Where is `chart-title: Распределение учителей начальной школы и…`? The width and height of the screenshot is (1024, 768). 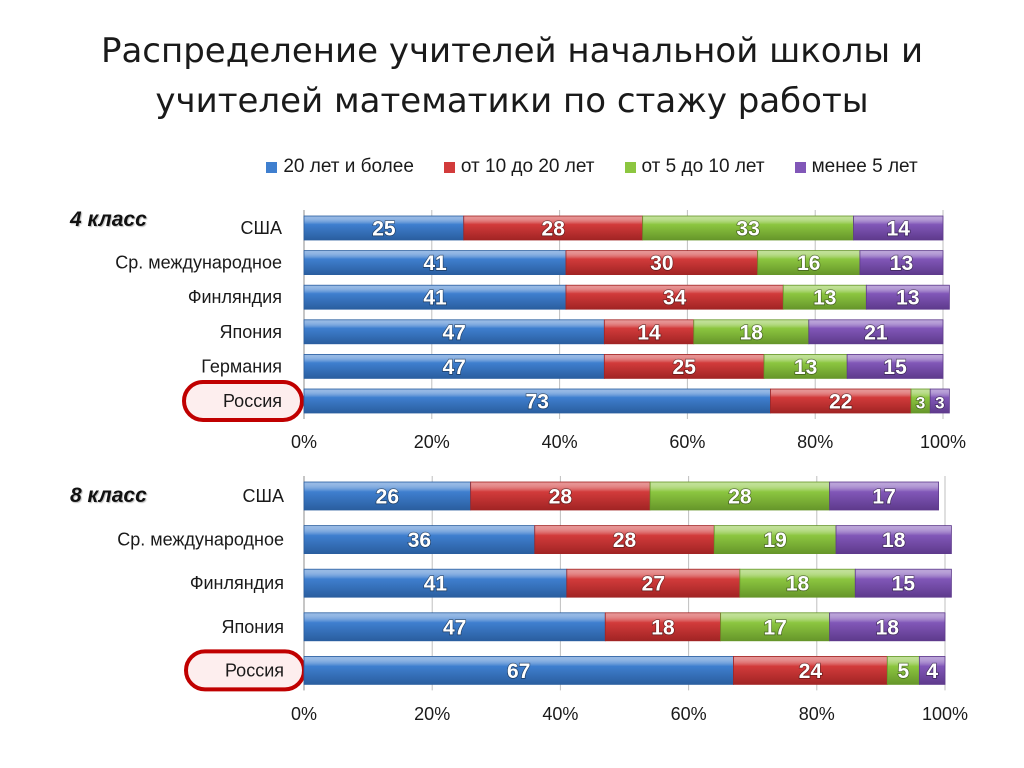 chart-title: Распределение учителей начальной школы и… is located at coordinates (512, 76).